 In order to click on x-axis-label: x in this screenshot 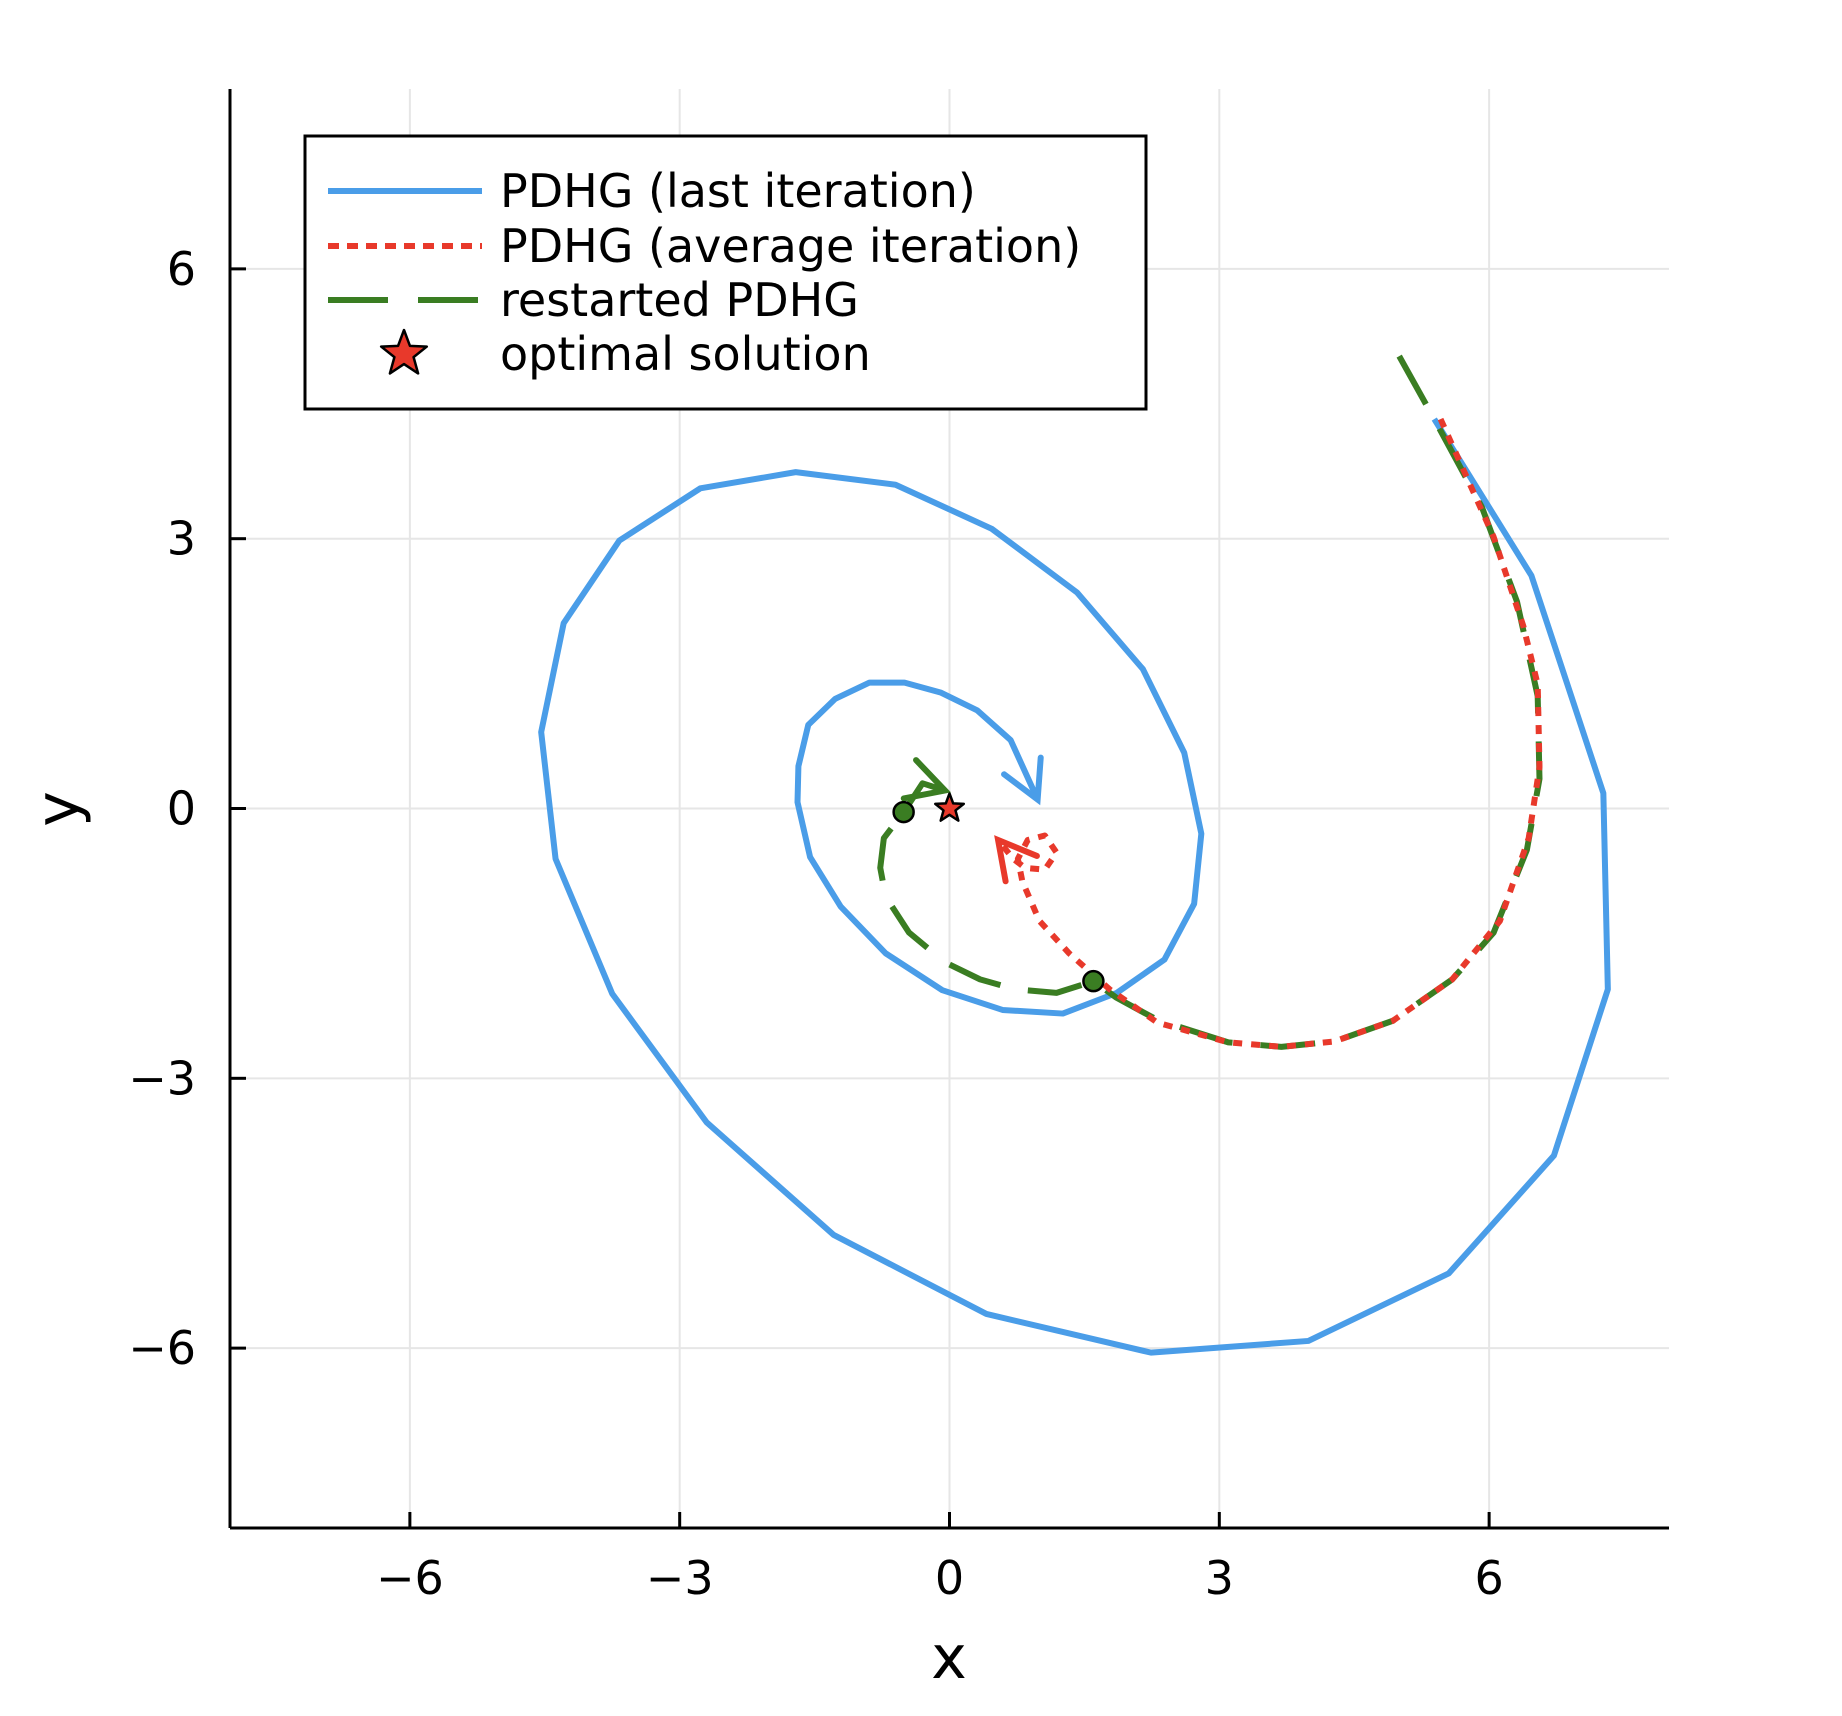, I will do `click(949, 1658)`.